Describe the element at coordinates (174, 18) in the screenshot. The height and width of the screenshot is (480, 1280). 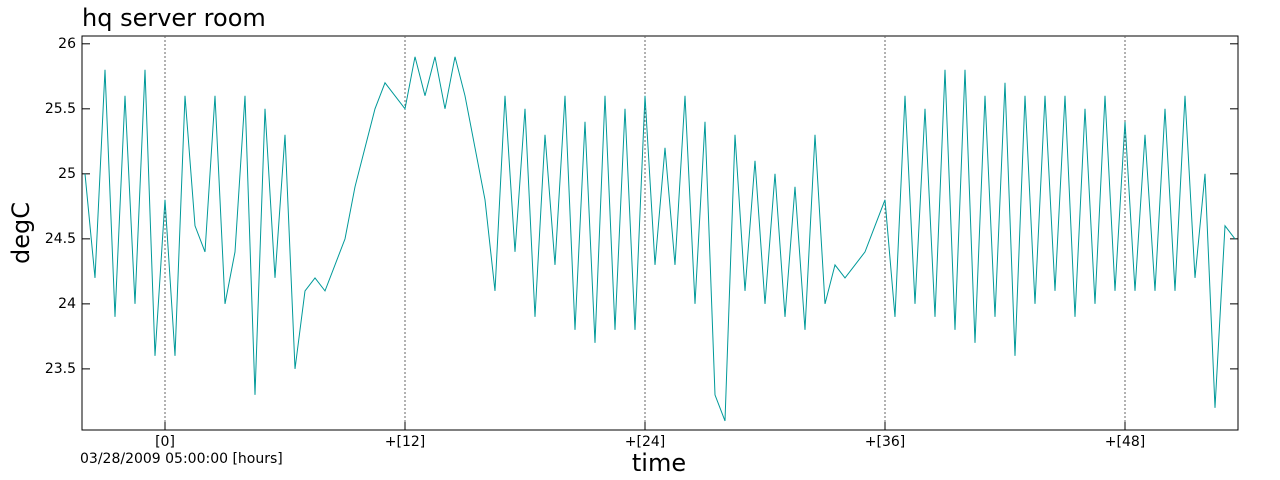
I see `chart-title: hq server room` at that location.